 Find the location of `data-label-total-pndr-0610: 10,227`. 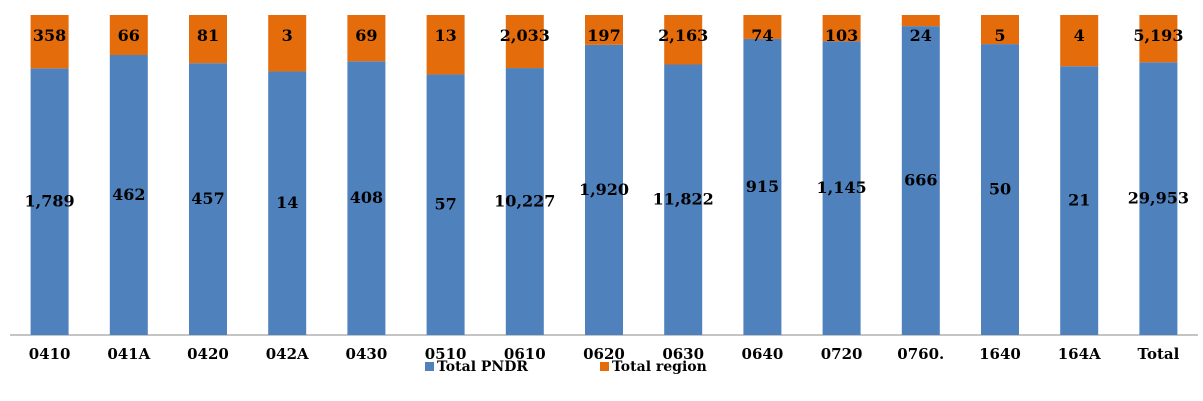

data-label-total-pndr-0610: 10,227 is located at coordinates (524, 201).